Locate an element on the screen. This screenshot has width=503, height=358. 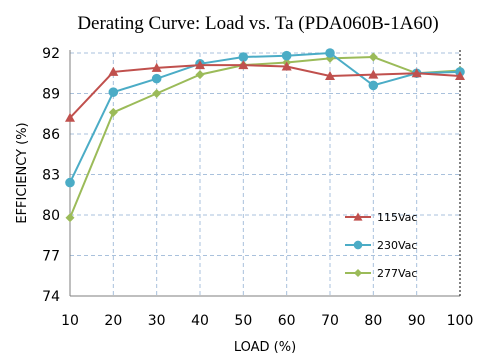
series-115Vac is located at coordinates (265, 91).